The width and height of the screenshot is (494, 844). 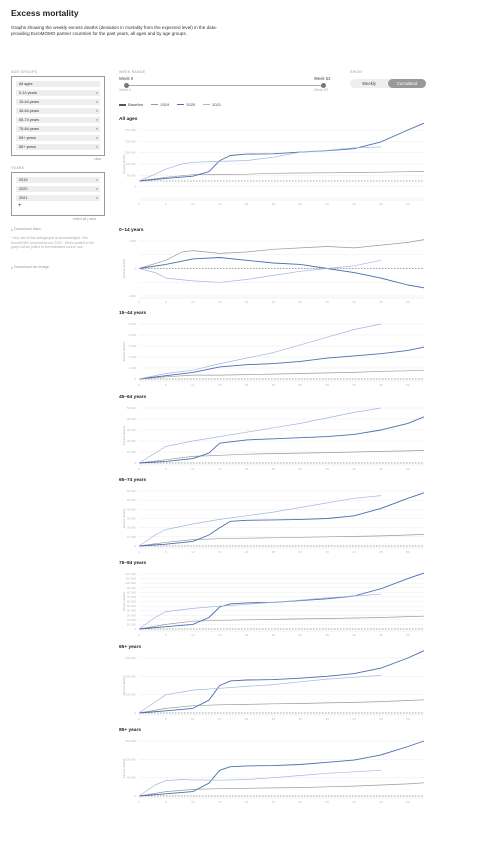 What do you see at coordinates (58, 138) in the screenshot?
I see `age-item-65plus: 65+ years ×` at bounding box center [58, 138].